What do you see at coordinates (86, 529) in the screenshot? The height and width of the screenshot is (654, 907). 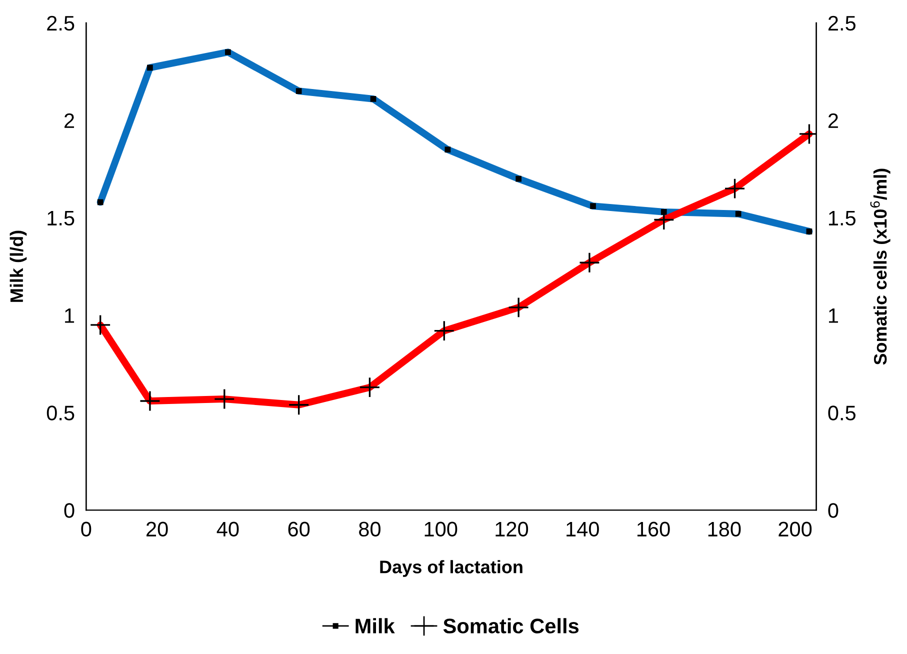 I see `x-tick-label: 0` at bounding box center [86, 529].